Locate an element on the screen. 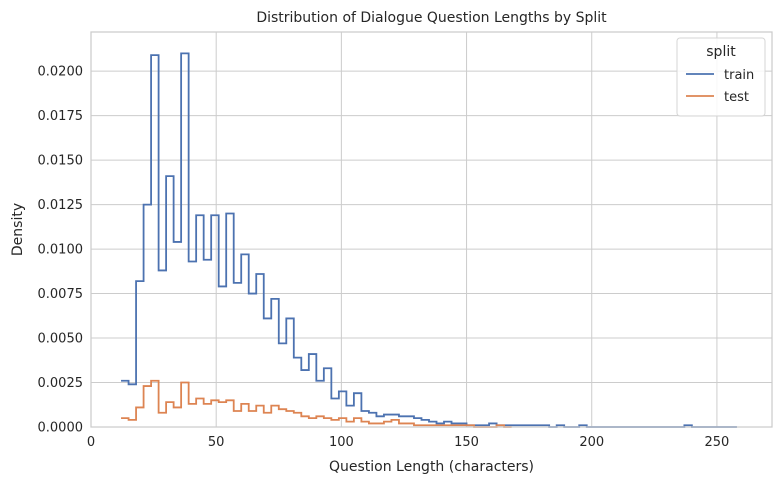  x-tick-label: 0 is located at coordinates (91, 442).